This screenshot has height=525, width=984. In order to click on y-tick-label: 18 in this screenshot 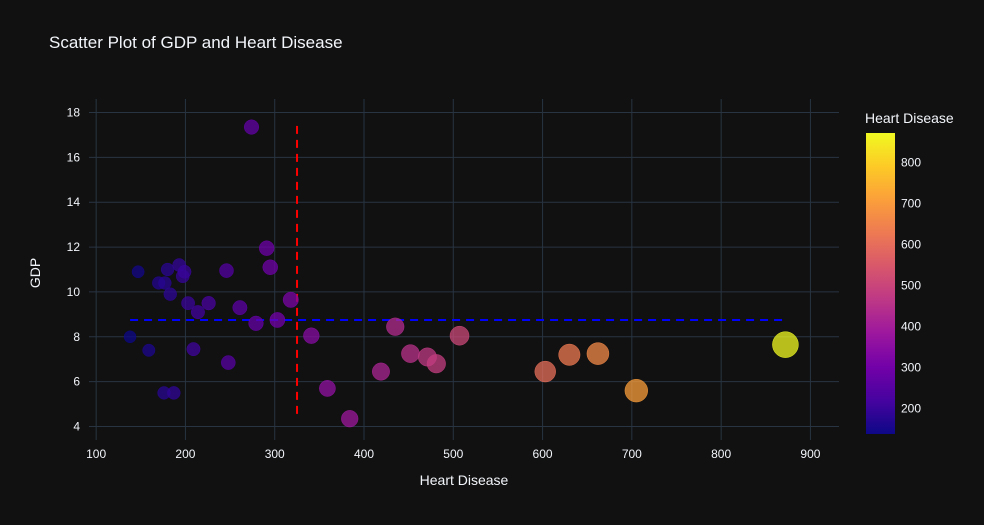, I will do `click(74, 112)`.